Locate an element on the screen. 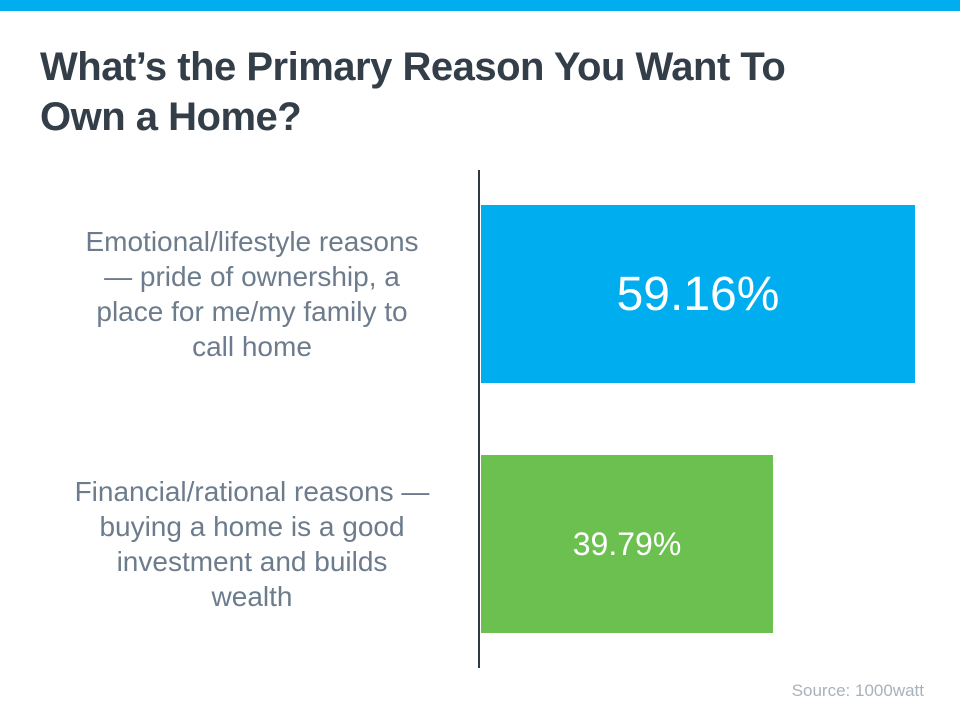 The height and width of the screenshot is (720, 960). bar-financial: 39.79% is located at coordinates (627, 544).